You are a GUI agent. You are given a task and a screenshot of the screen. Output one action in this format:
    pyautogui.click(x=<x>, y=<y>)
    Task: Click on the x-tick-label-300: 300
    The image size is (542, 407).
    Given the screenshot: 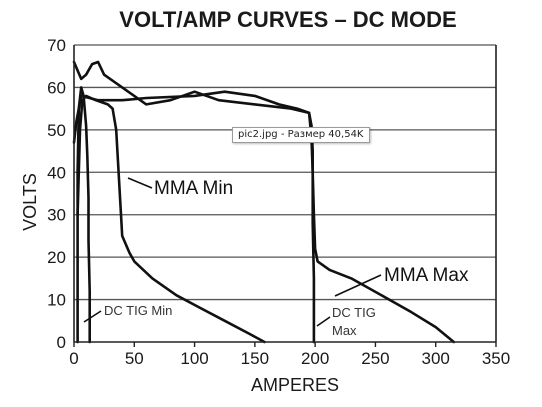 What is the action you would take?
    pyautogui.click(x=436, y=358)
    